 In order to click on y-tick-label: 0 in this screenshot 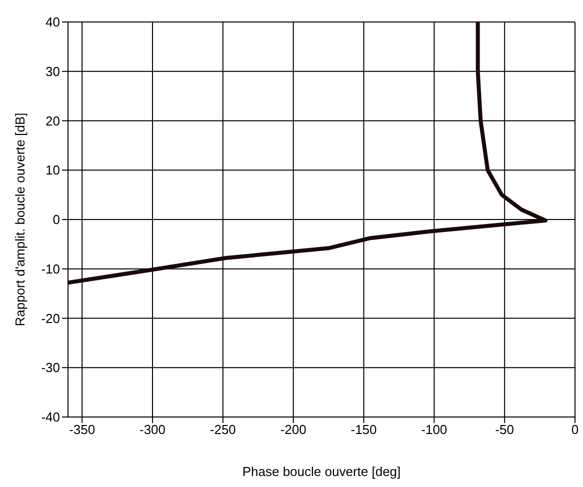, I will do `click(56, 220)`.